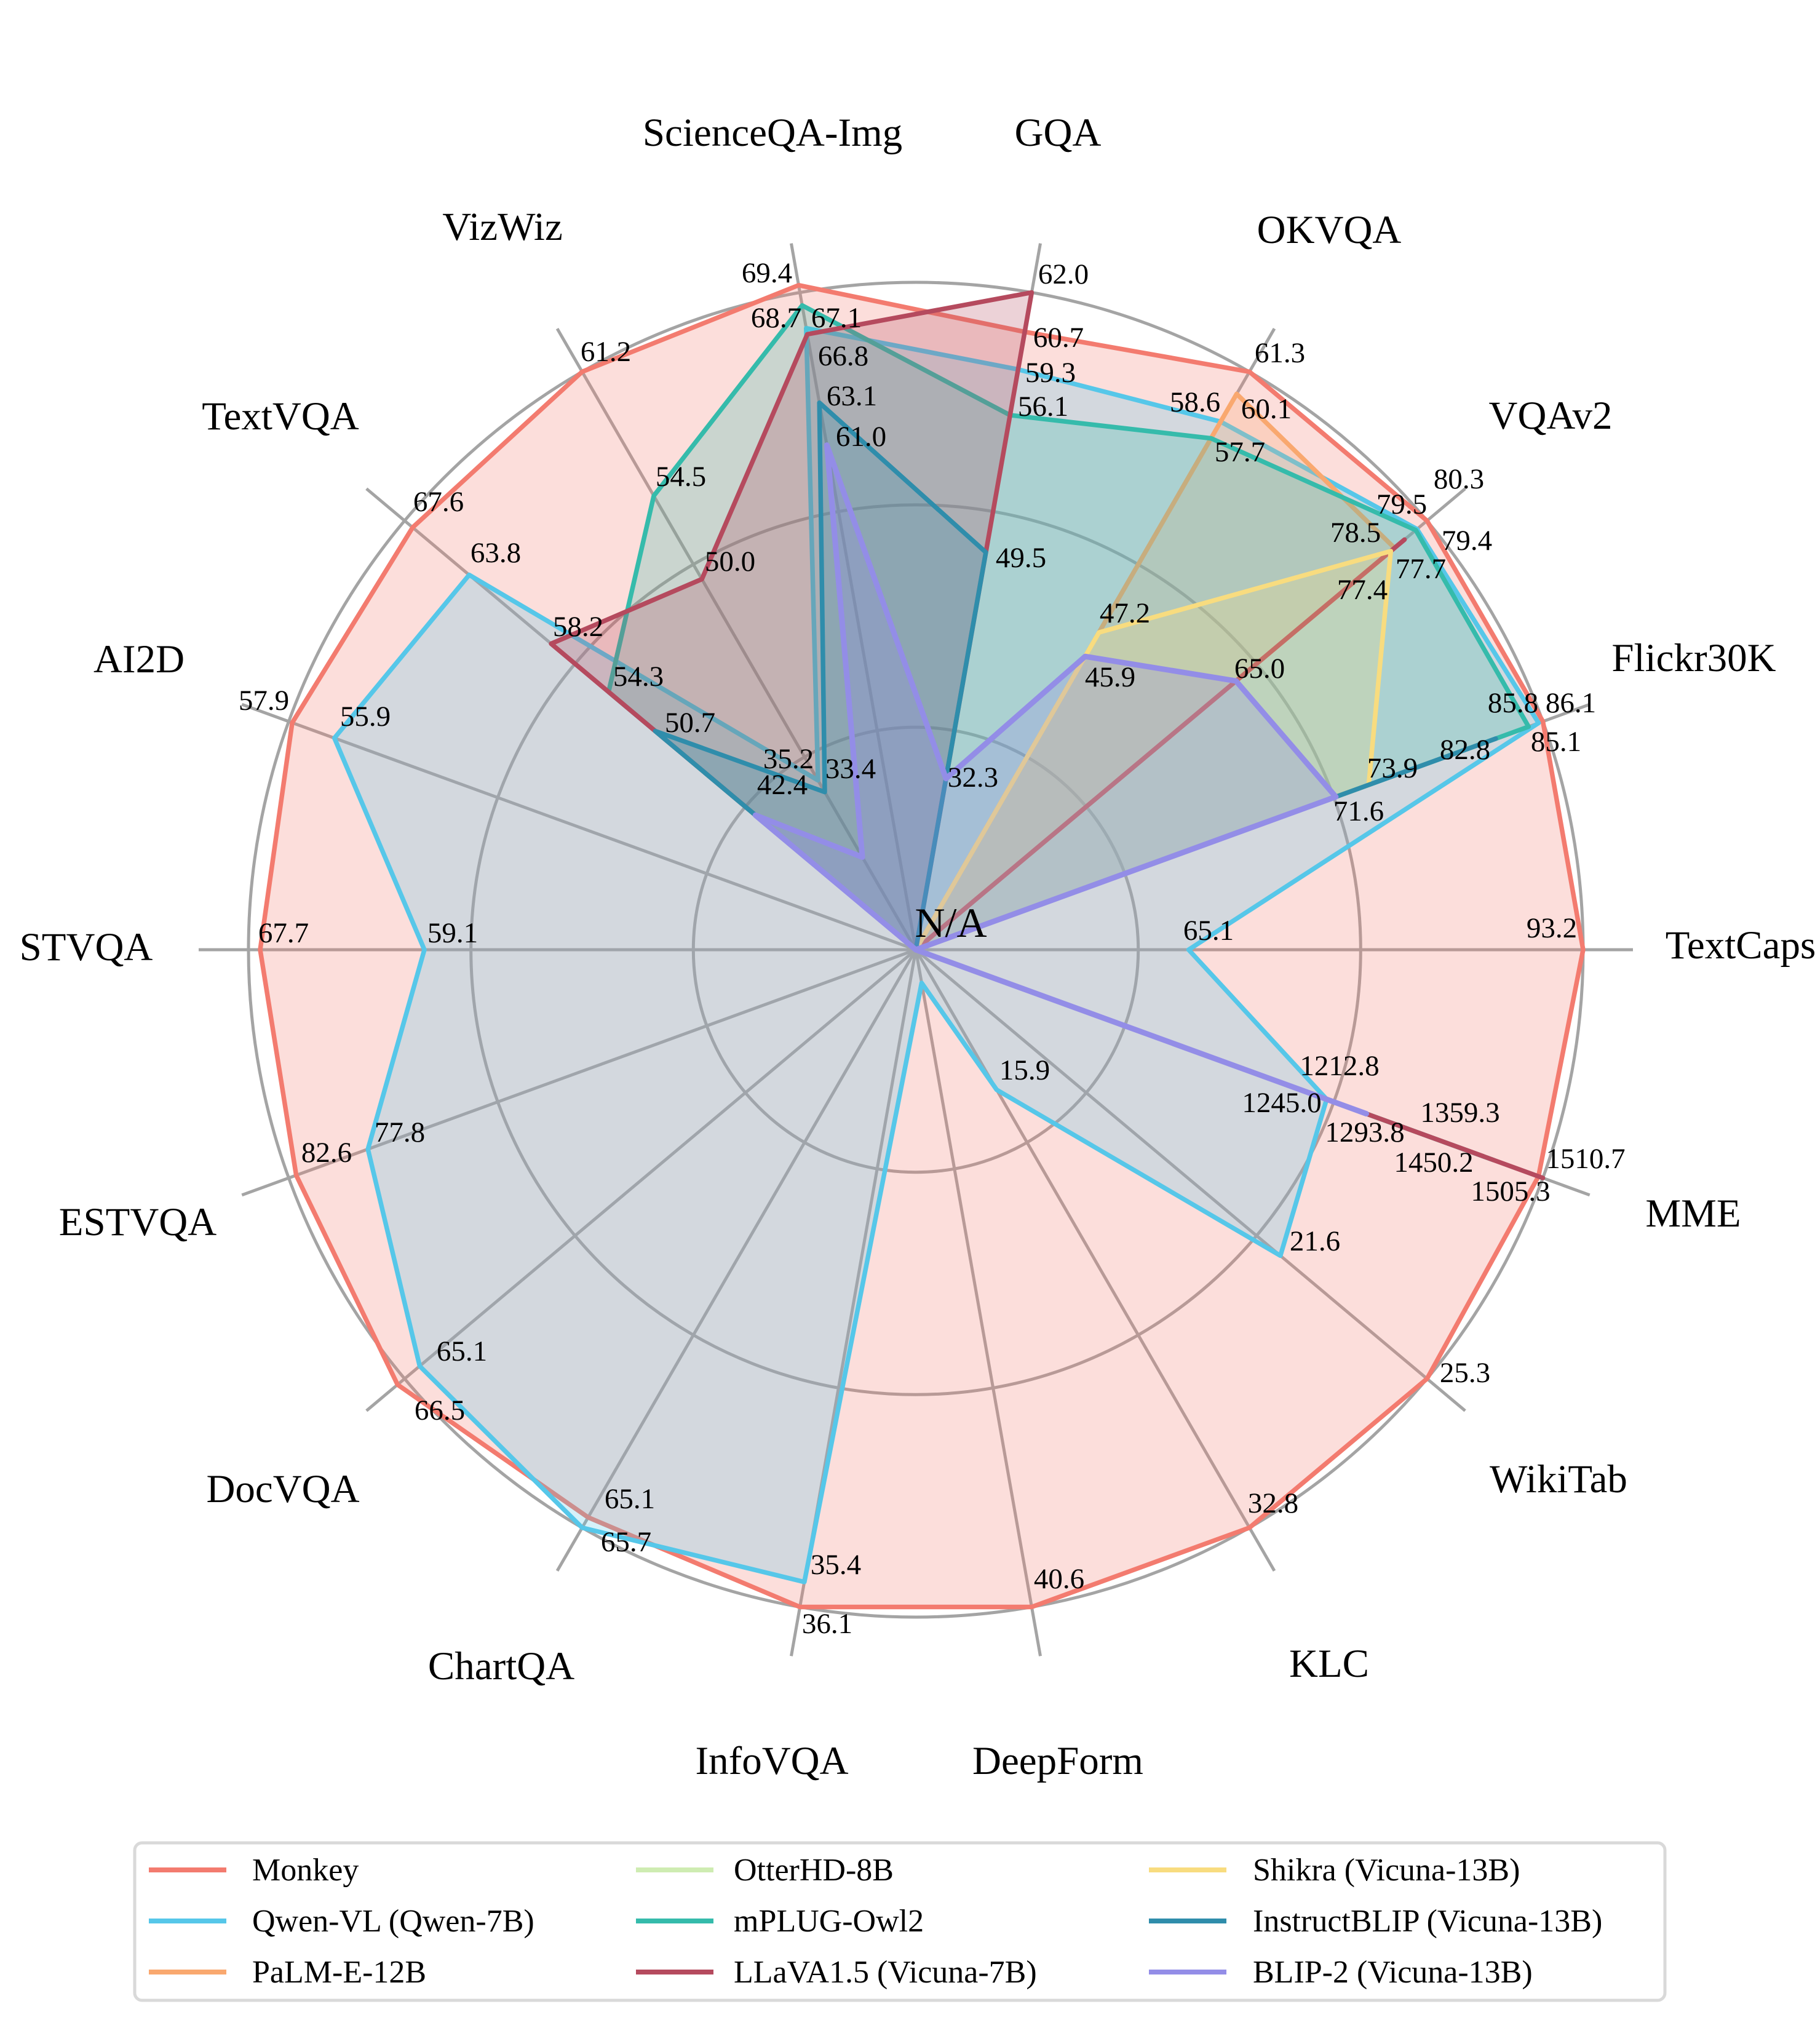 Image resolution: width=1815 pixels, height=2044 pixels. I want to click on svg-text: 73.9, so click(1392, 768).